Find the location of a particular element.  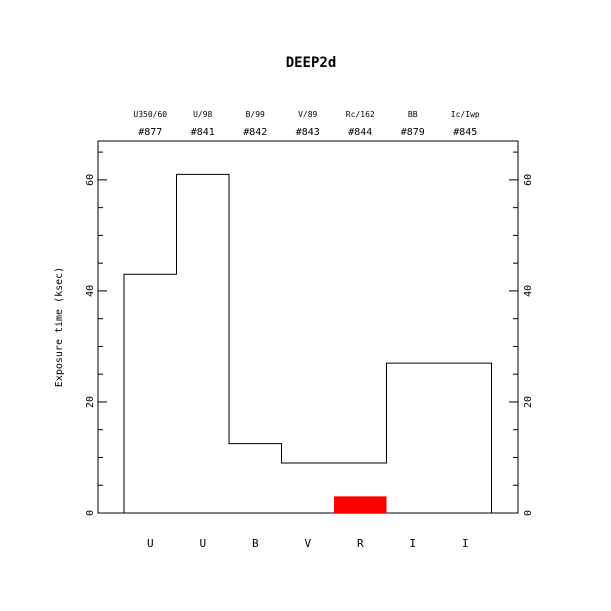

filter-name-label: U350/60 is located at coordinates (150, 114).